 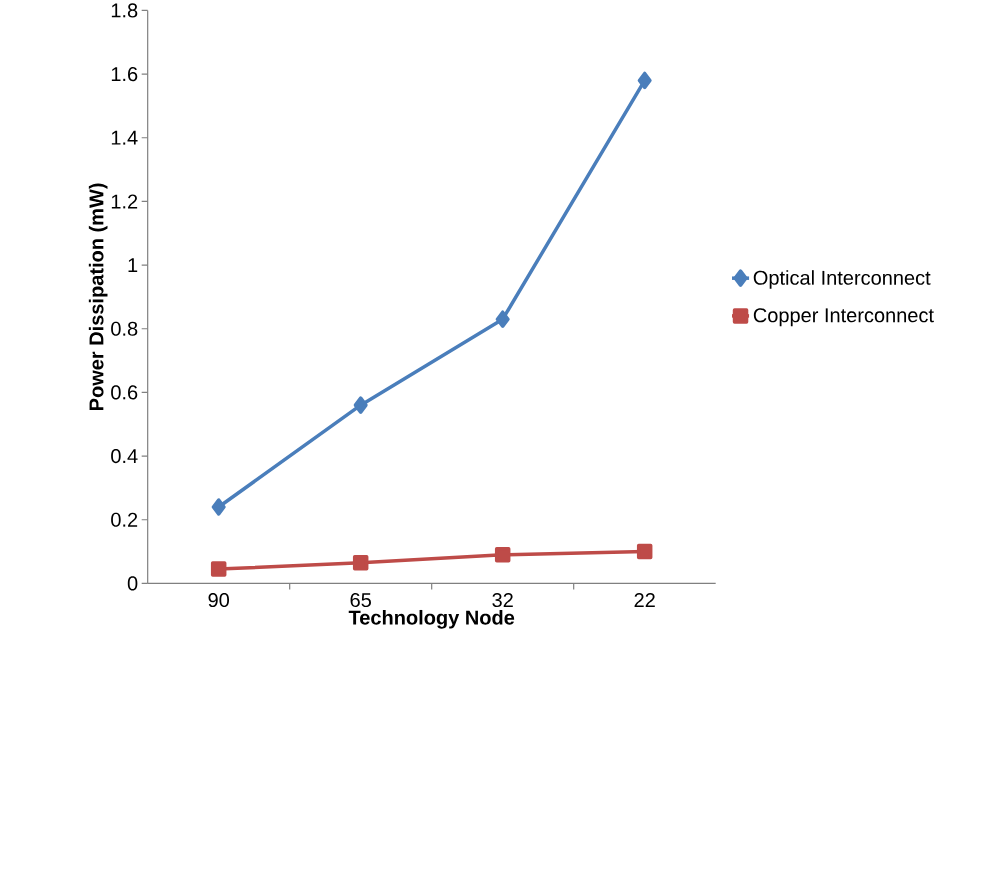 What do you see at coordinates (124, 137) in the screenshot?
I see `y-tick-label: 1.4` at bounding box center [124, 137].